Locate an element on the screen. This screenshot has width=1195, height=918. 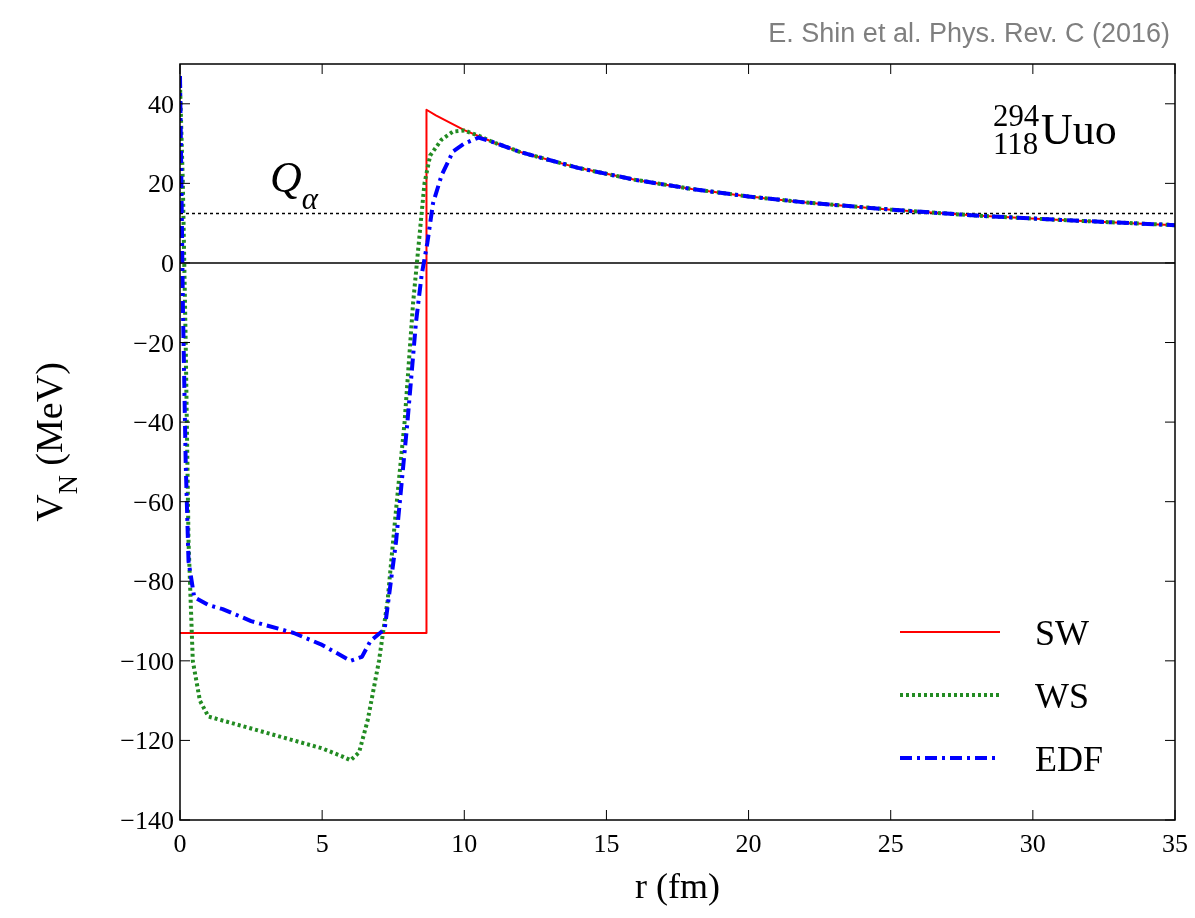
ref-line-label: Q$_{α}$ is located at coordinates (294, 184).